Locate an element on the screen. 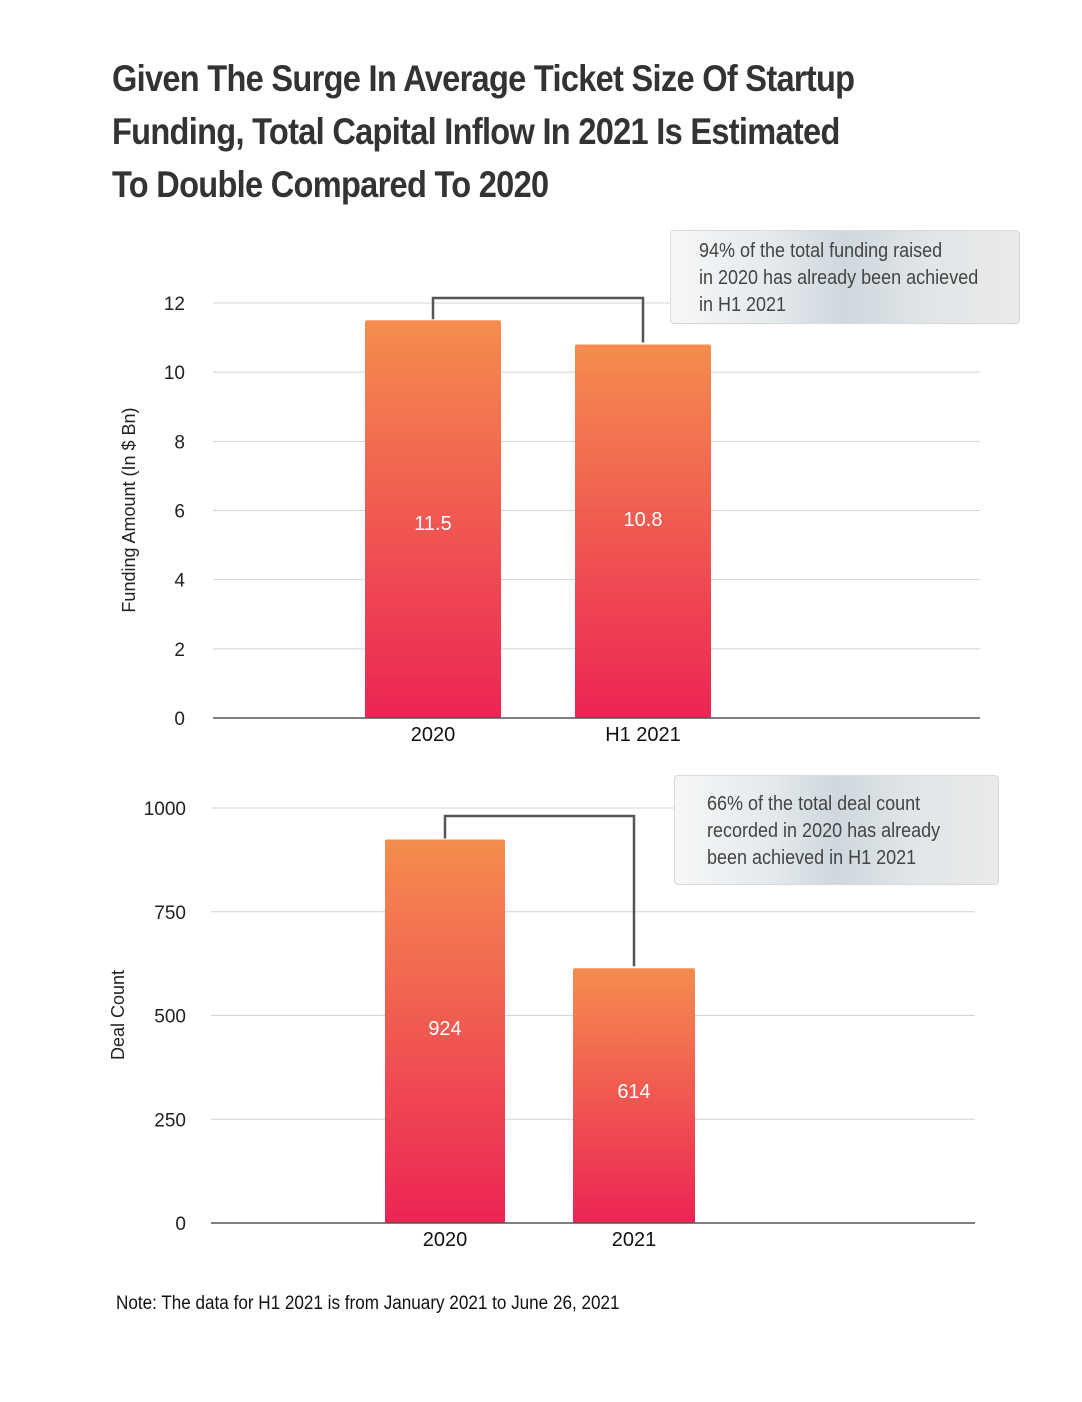 The height and width of the screenshot is (1402, 1082). callout-line: recorded in 2020 has already is located at coordinates (824, 831).